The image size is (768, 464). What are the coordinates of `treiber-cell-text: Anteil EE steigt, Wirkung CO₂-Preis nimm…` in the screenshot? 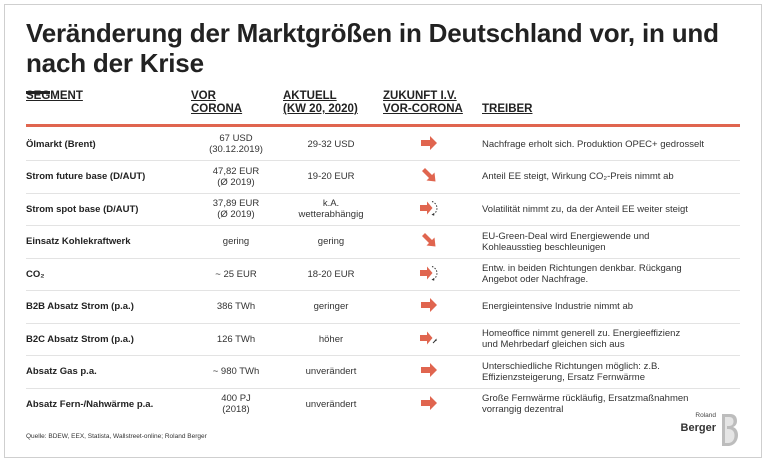 It's located at (578, 176).